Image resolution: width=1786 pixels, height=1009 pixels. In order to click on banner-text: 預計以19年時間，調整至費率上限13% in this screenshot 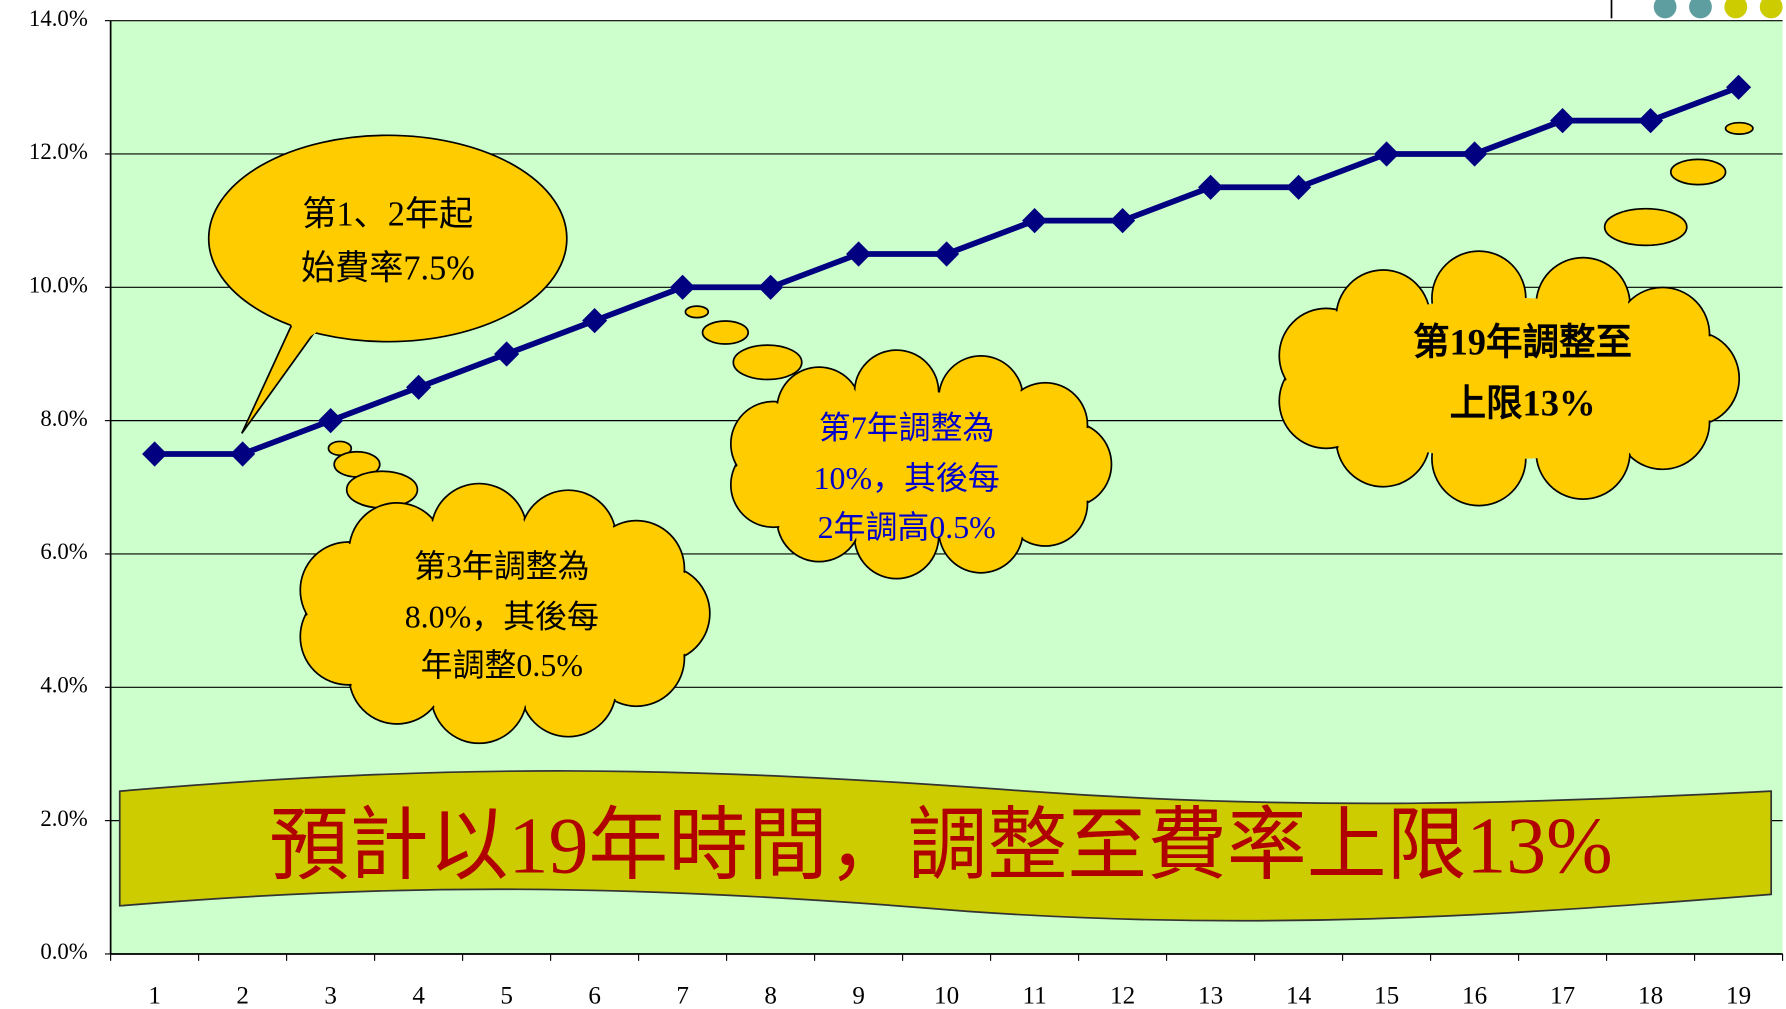, I will do `click(941, 846)`.